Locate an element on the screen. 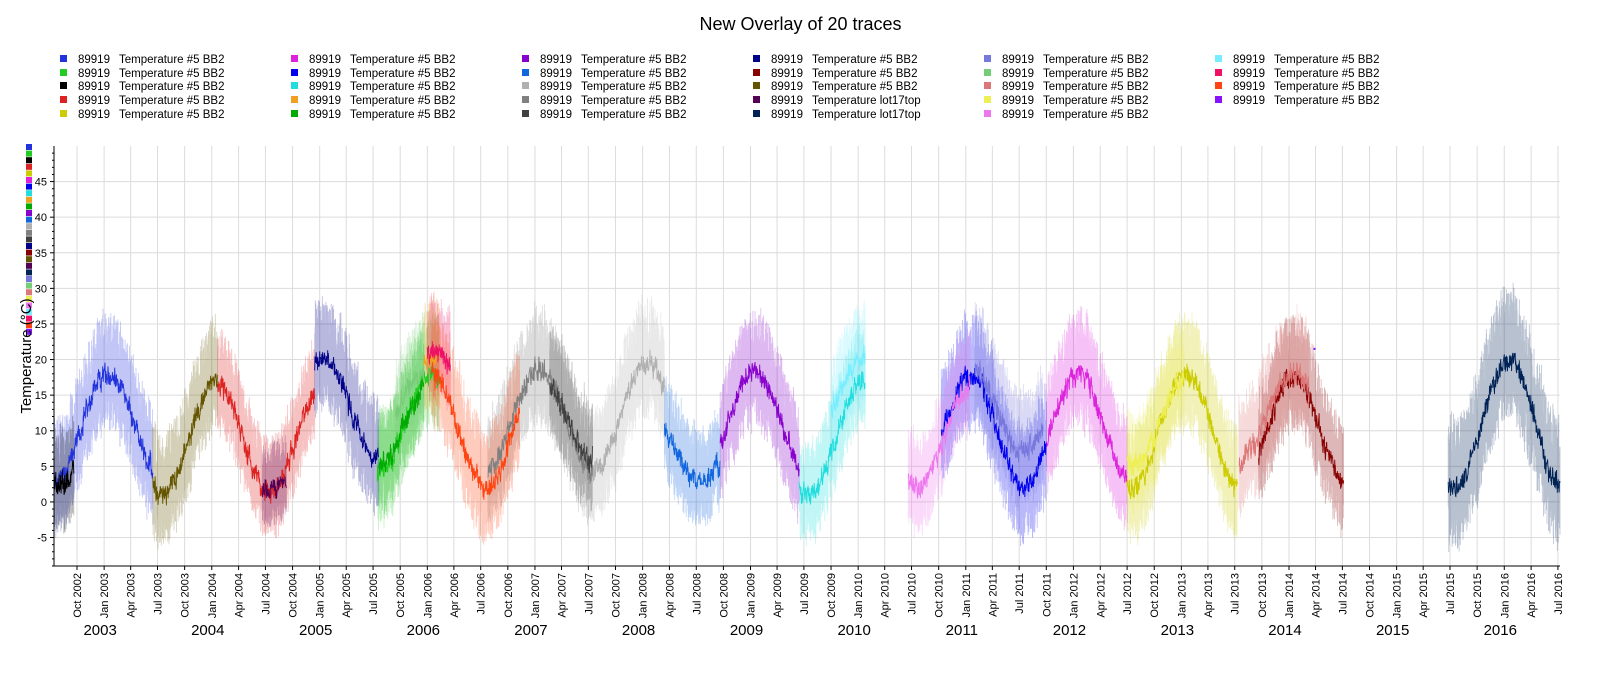  y-tick-label: 30 is located at coordinates (41, 289).